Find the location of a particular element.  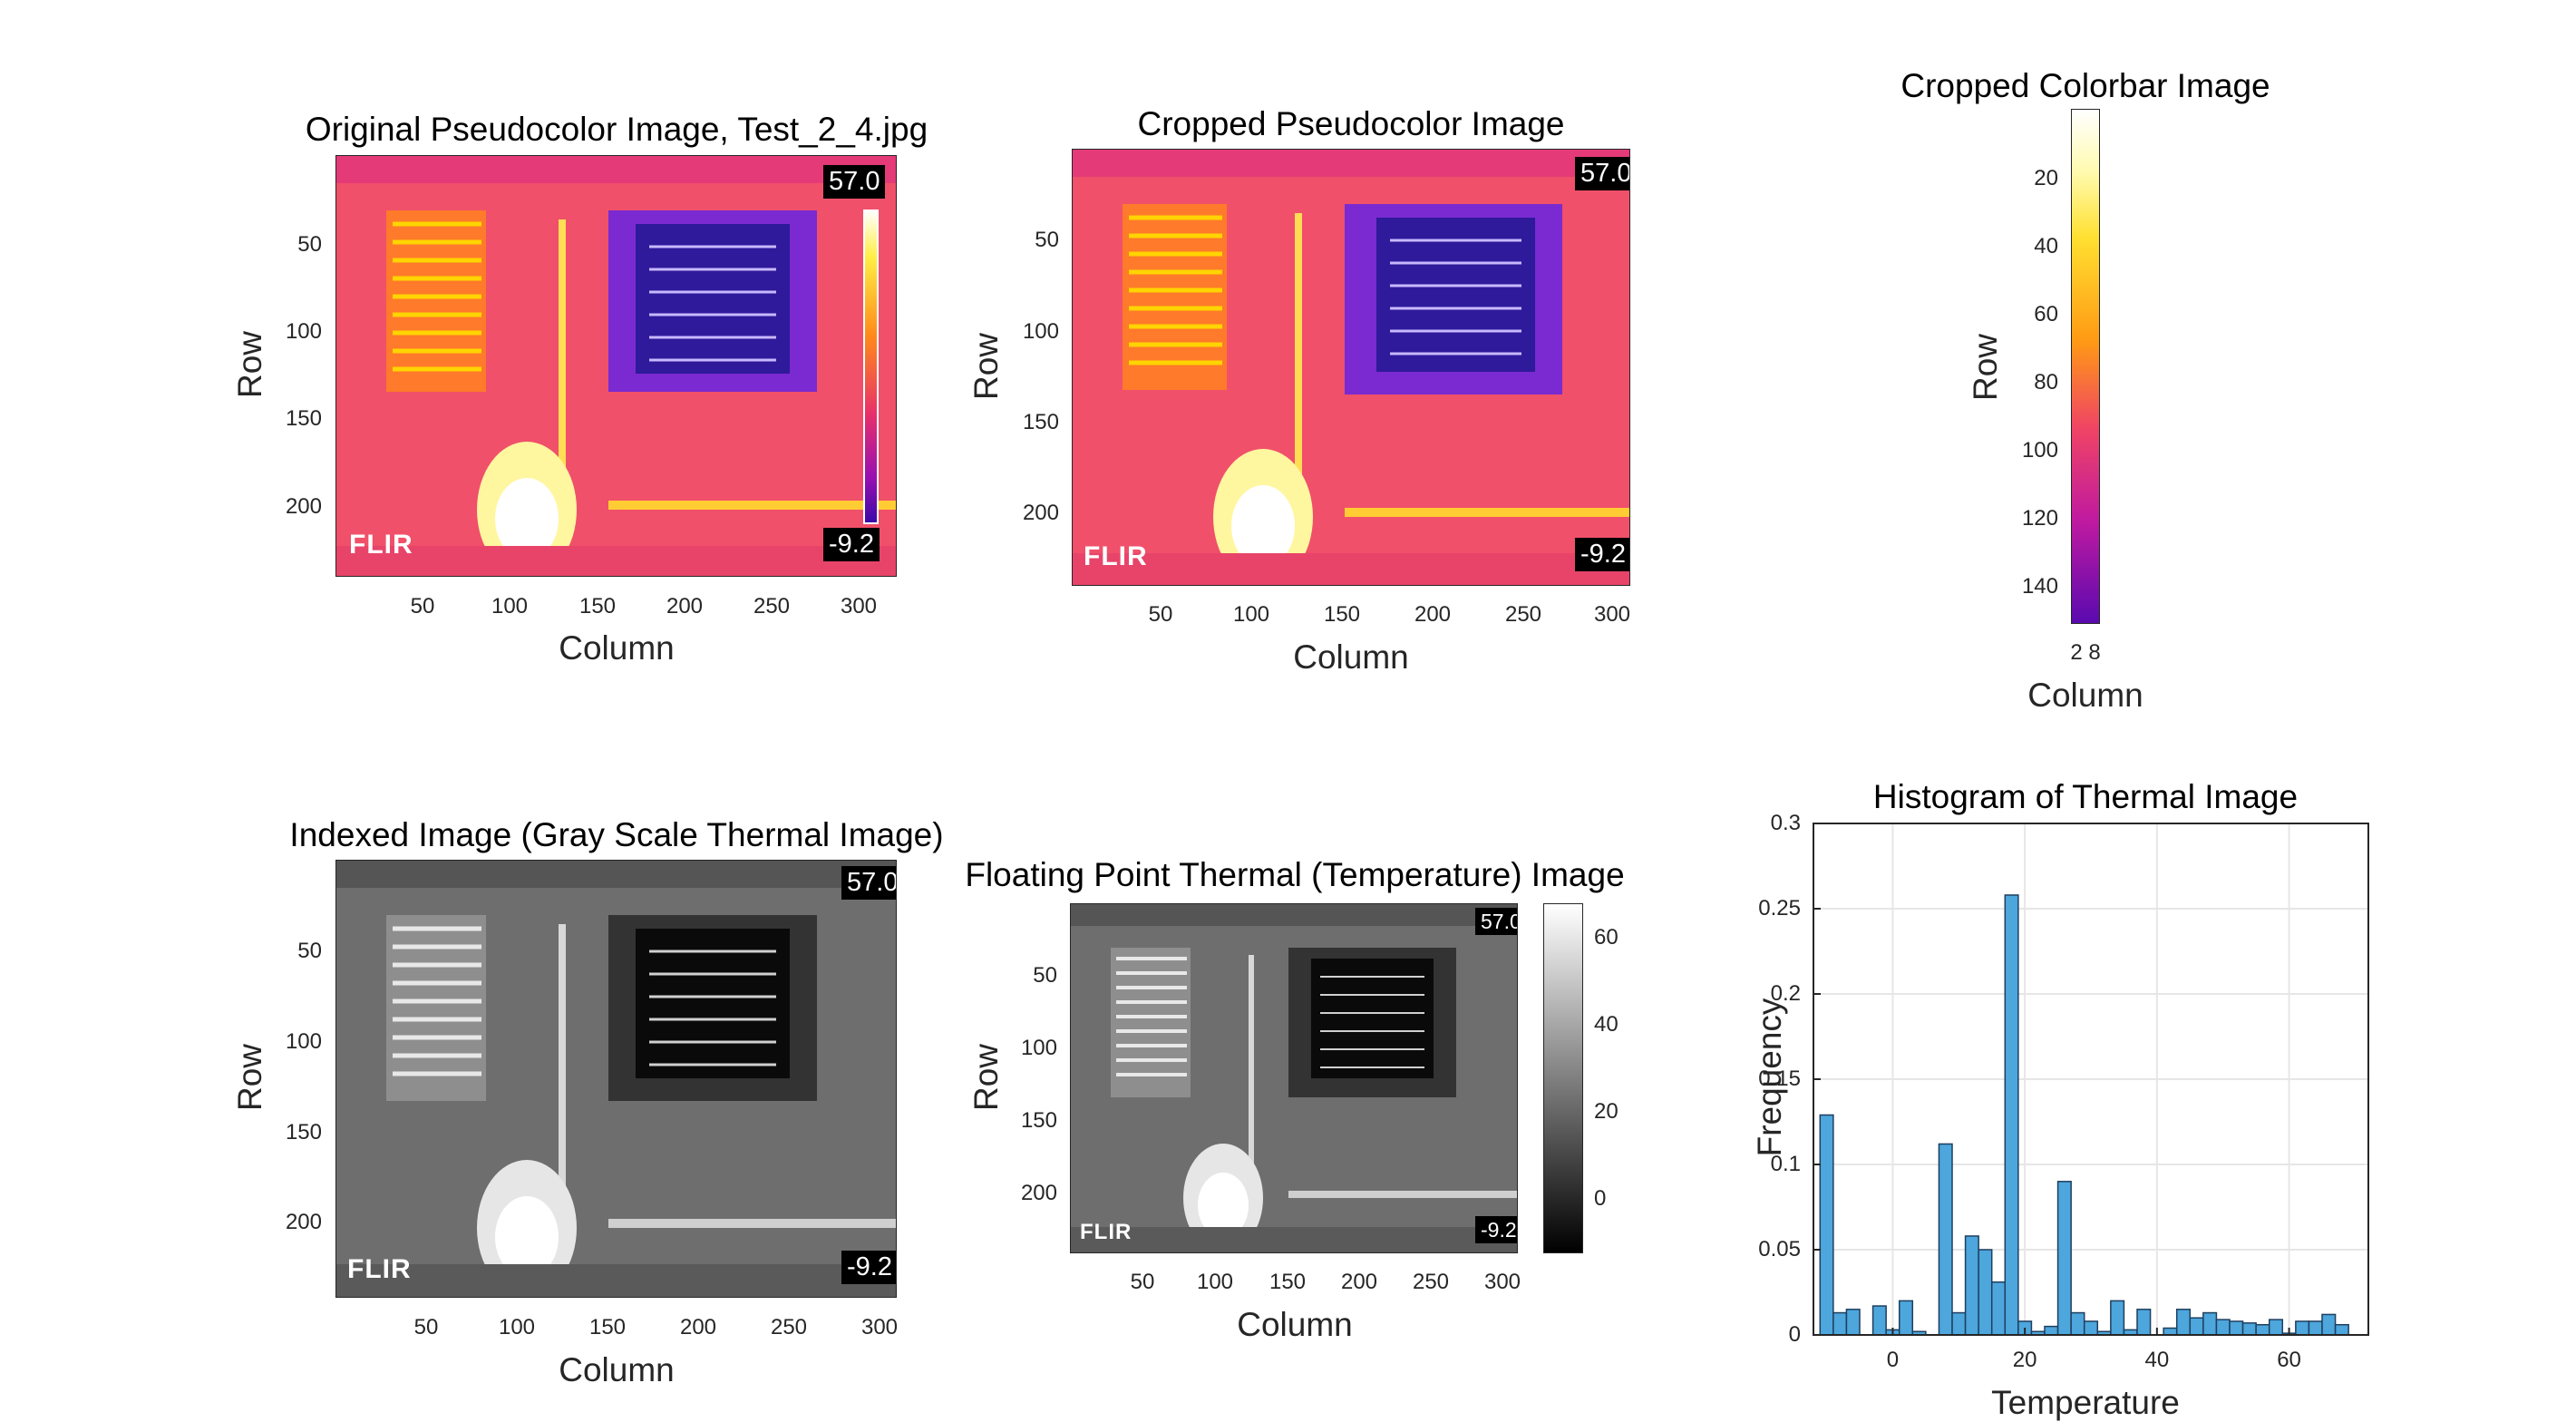

y-tick: 20 is located at coordinates (2046, 178).